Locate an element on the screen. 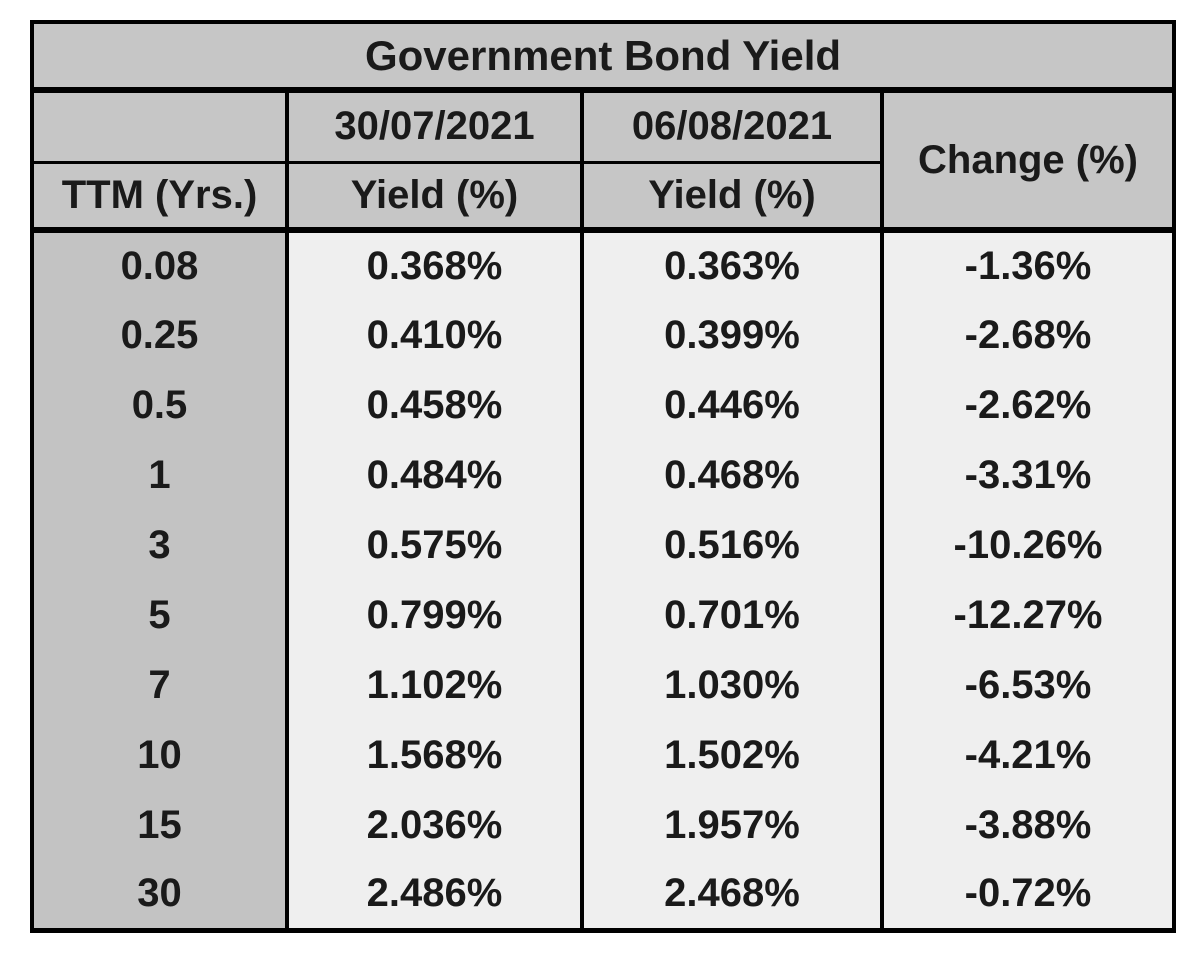 The height and width of the screenshot is (964, 1200). ttm-cell: 3 is located at coordinates (159, 545).